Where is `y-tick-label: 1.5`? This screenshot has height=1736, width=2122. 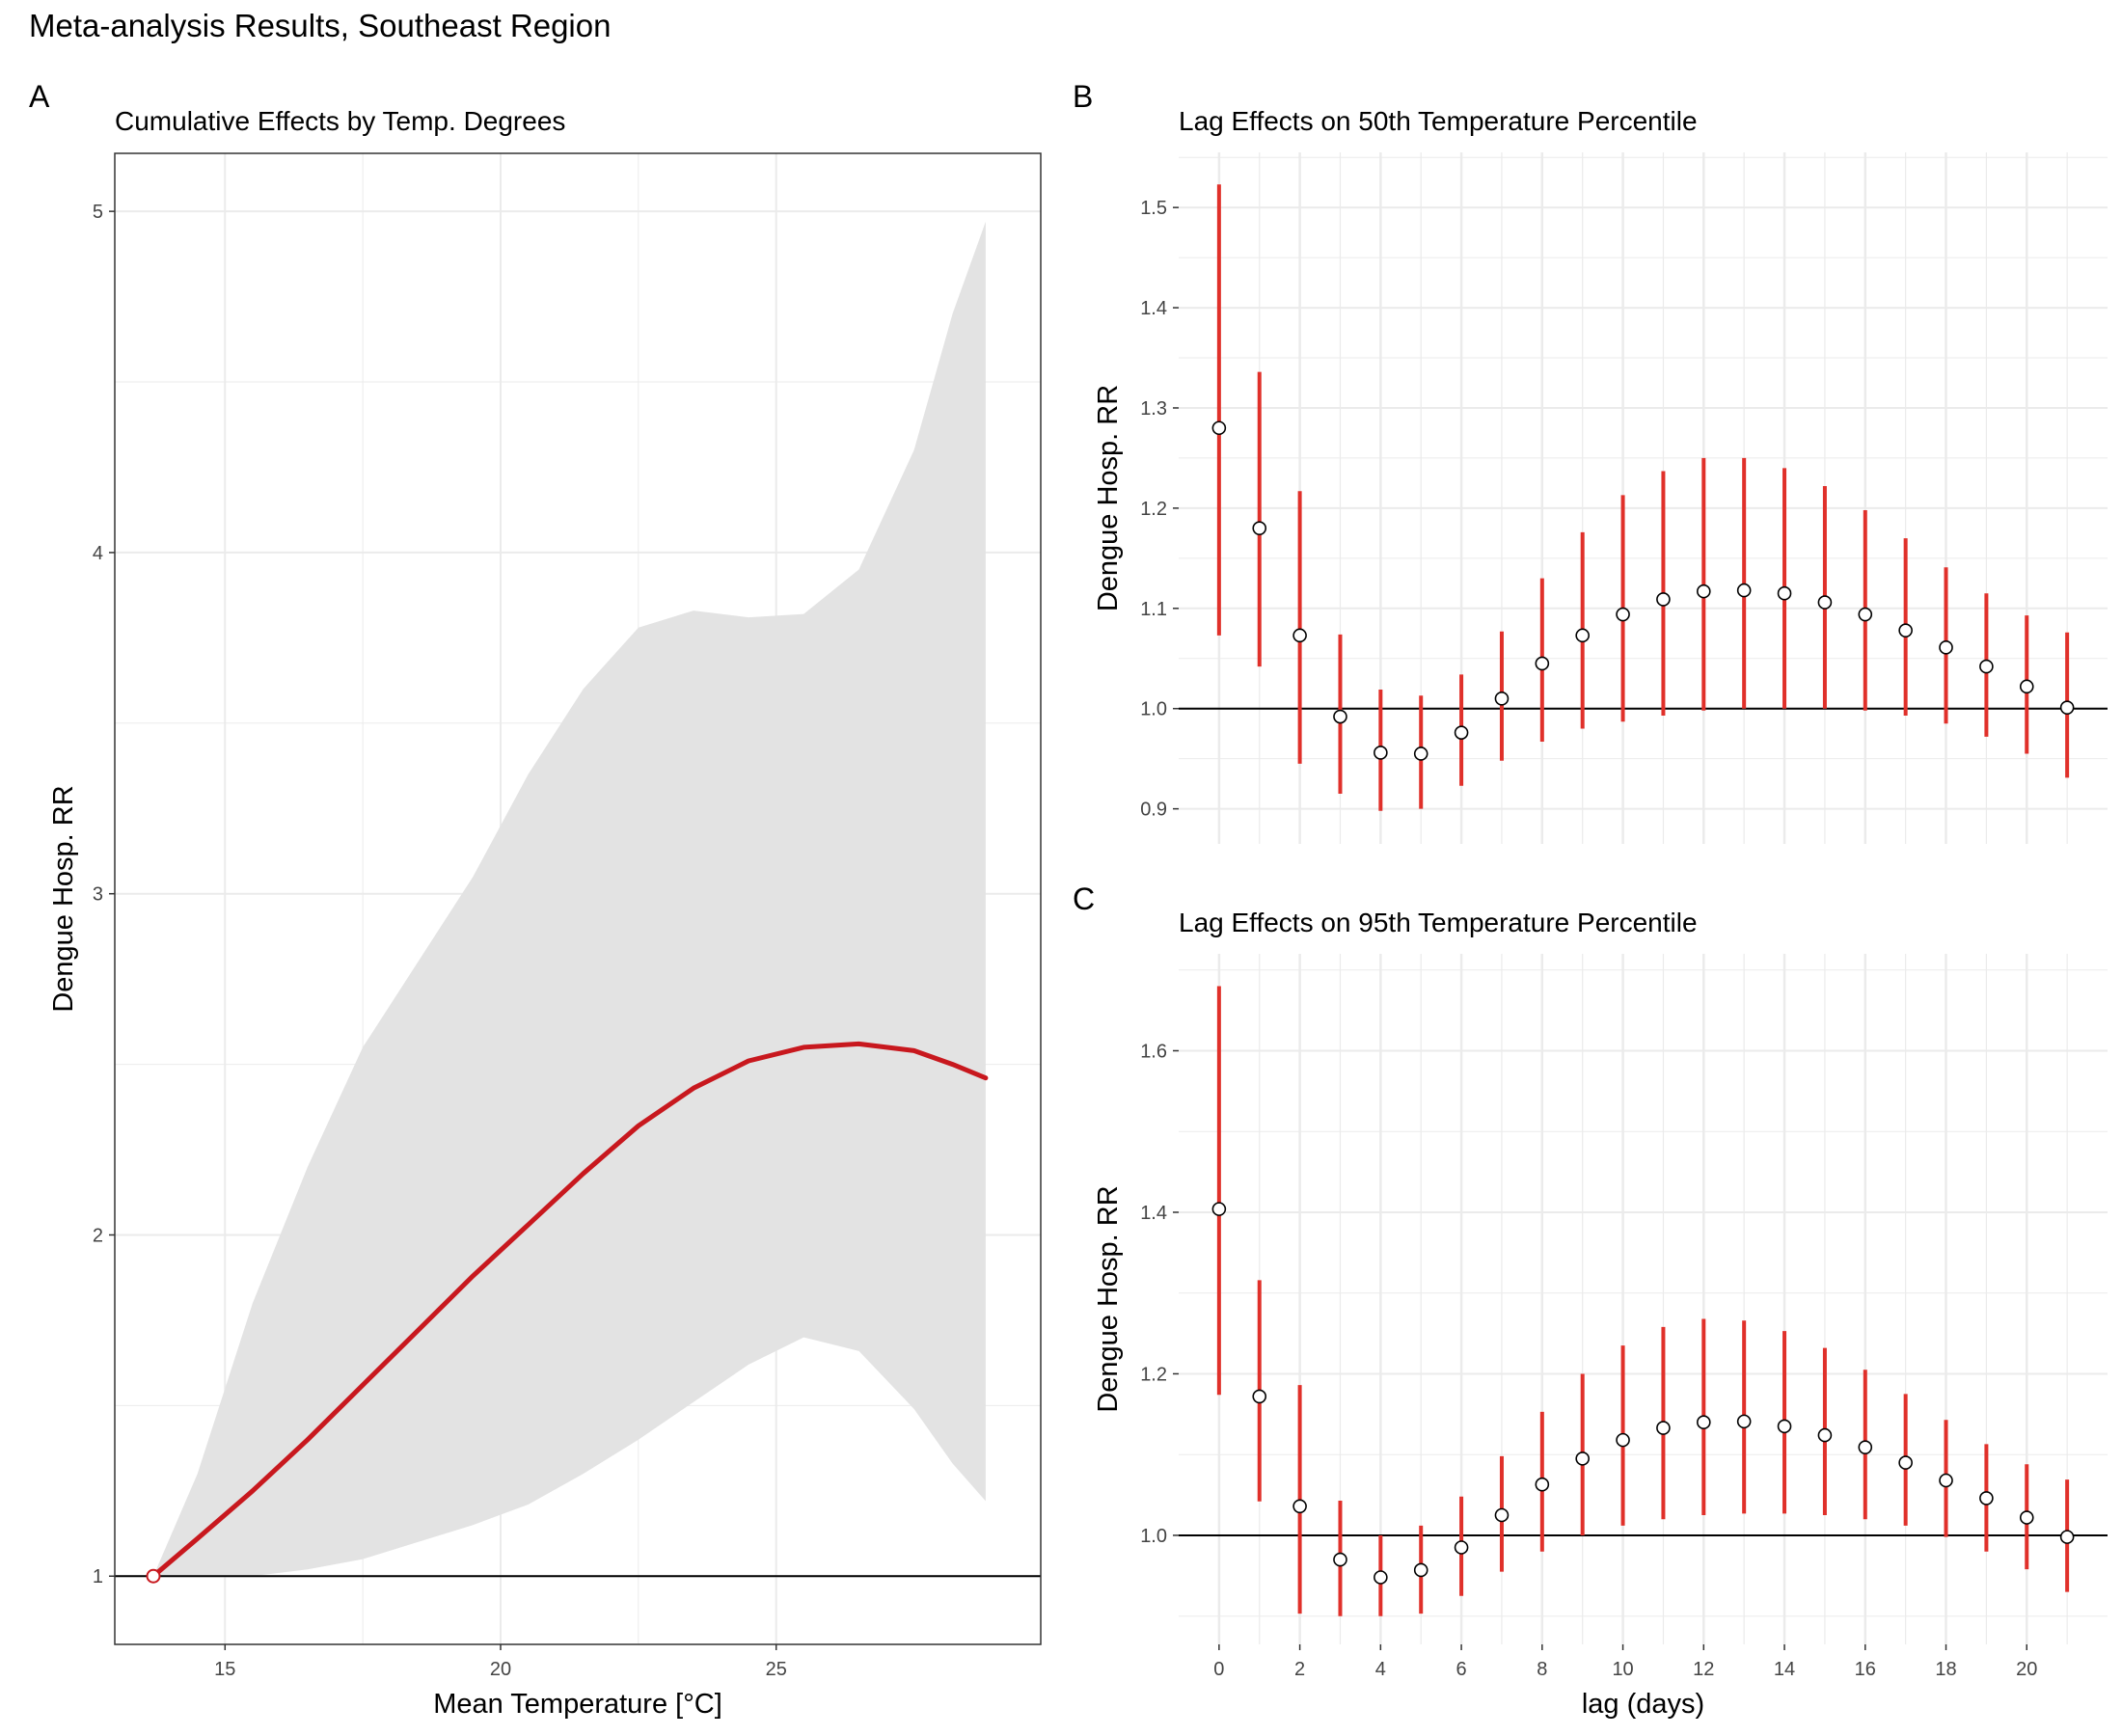 y-tick-label: 1.5 is located at coordinates (1154, 208).